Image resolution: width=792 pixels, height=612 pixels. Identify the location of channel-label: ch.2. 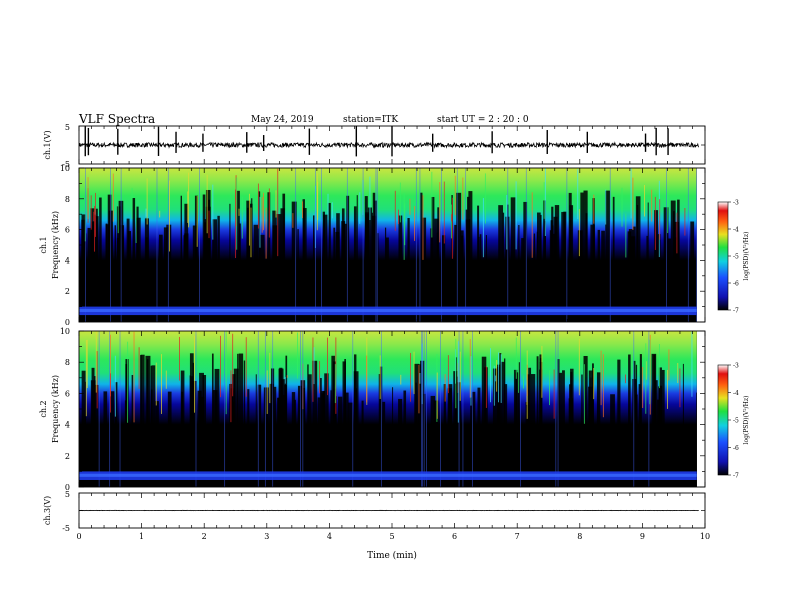
(43, 408).